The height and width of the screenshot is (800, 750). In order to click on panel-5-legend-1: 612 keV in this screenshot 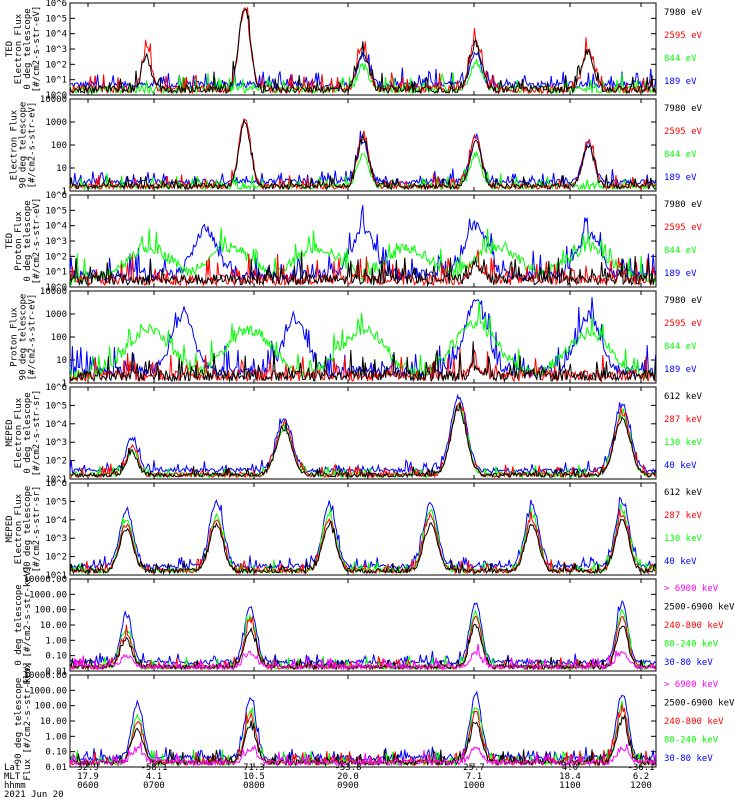, I will do `click(683, 397)`.